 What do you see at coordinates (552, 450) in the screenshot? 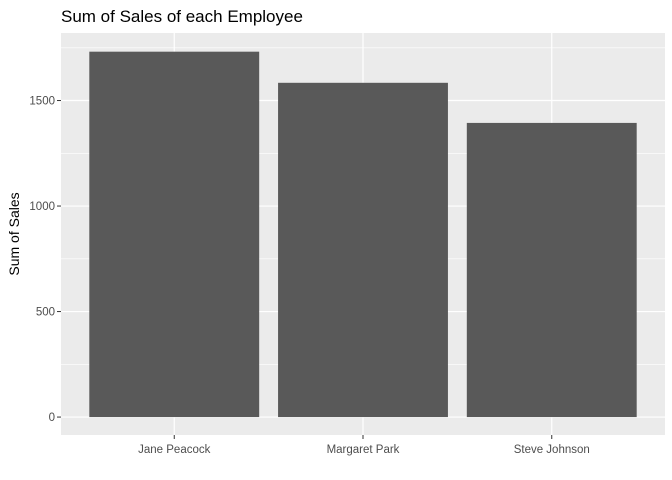
I see `x-tick-label: Steve Johnson` at bounding box center [552, 450].